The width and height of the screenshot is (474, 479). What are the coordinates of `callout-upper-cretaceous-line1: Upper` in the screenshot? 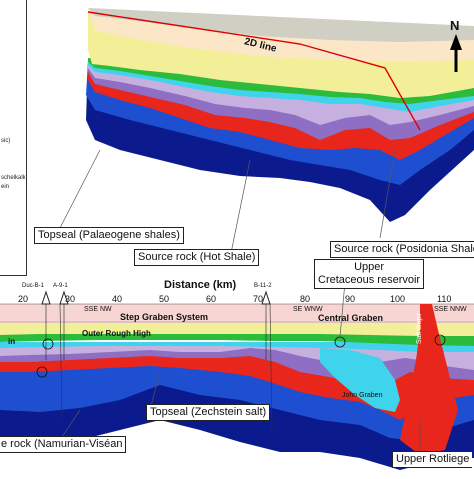 It's located at (369, 267).